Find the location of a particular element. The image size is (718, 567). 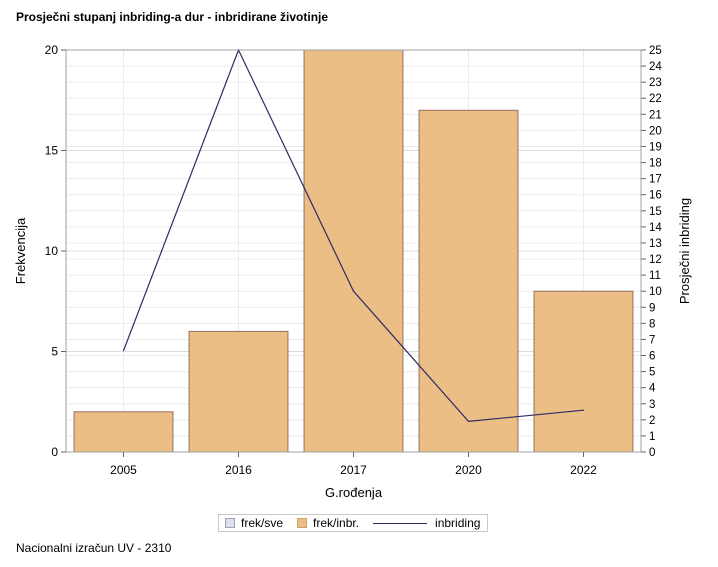

bar-2022 is located at coordinates (583, 371).